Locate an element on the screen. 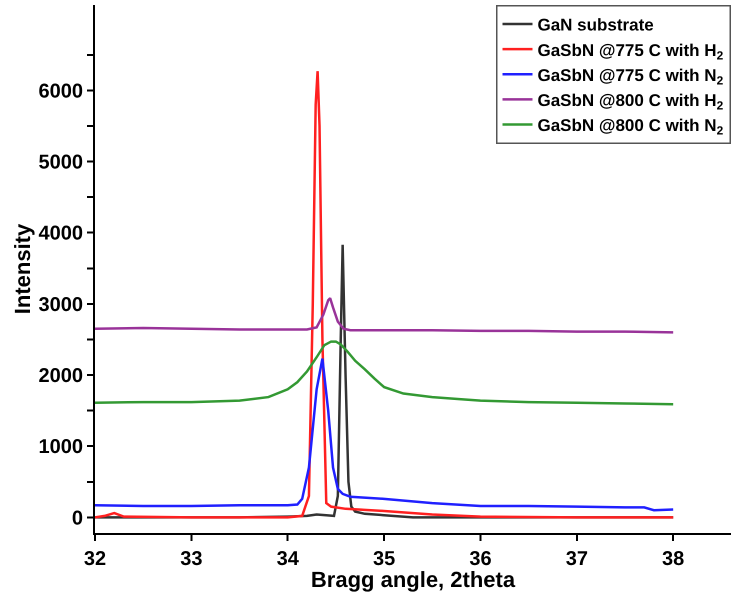  y-tick-label: 2000 is located at coordinates (60, 376).